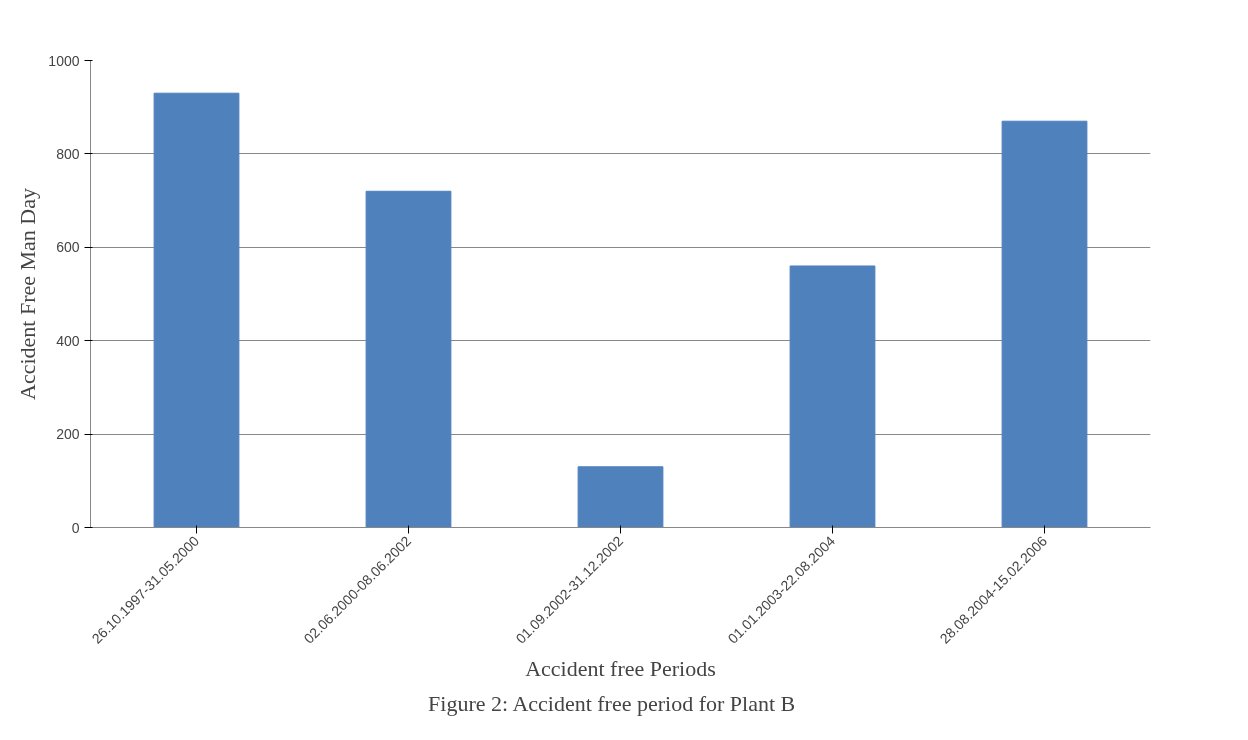 Image resolution: width=1248 pixels, height=740 pixels. What do you see at coordinates (68, 153) in the screenshot?
I see `y-tick-label: 800` at bounding box center [68, 153].